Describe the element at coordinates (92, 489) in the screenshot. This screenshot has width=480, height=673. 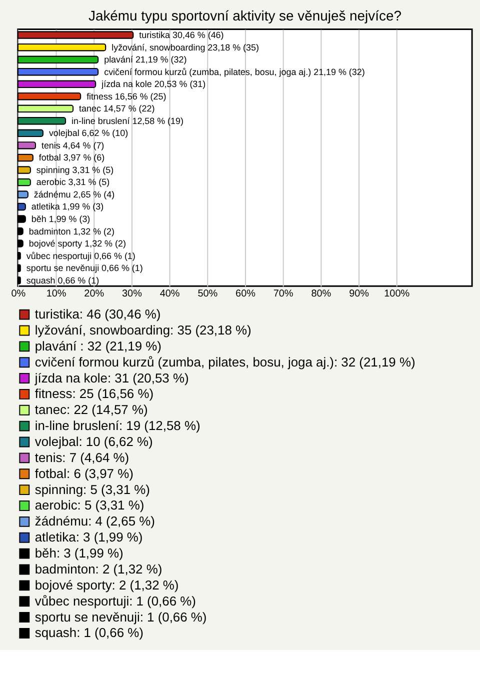
I see `legend-label: spinning: 5 (3,31 %)` at that location.